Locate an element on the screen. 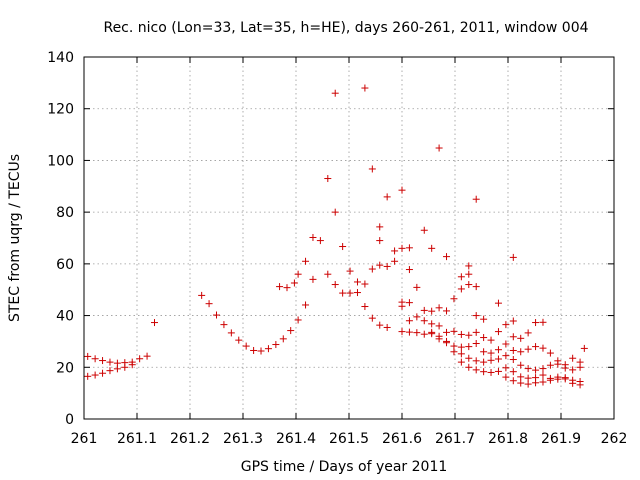 The height and width of the screenshot is (480, 640). x-tick-label: 261.4 is located at coordinates (296, 439).